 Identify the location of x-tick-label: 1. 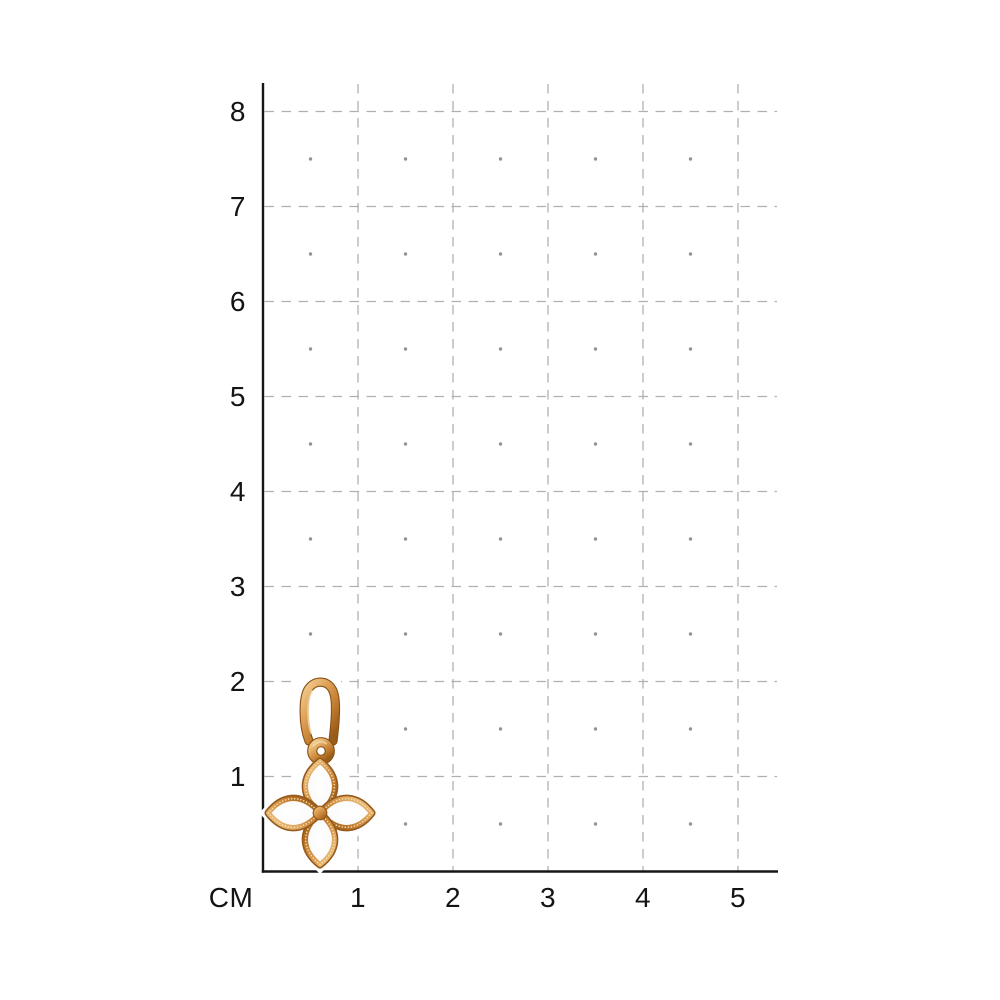
(358, 897).